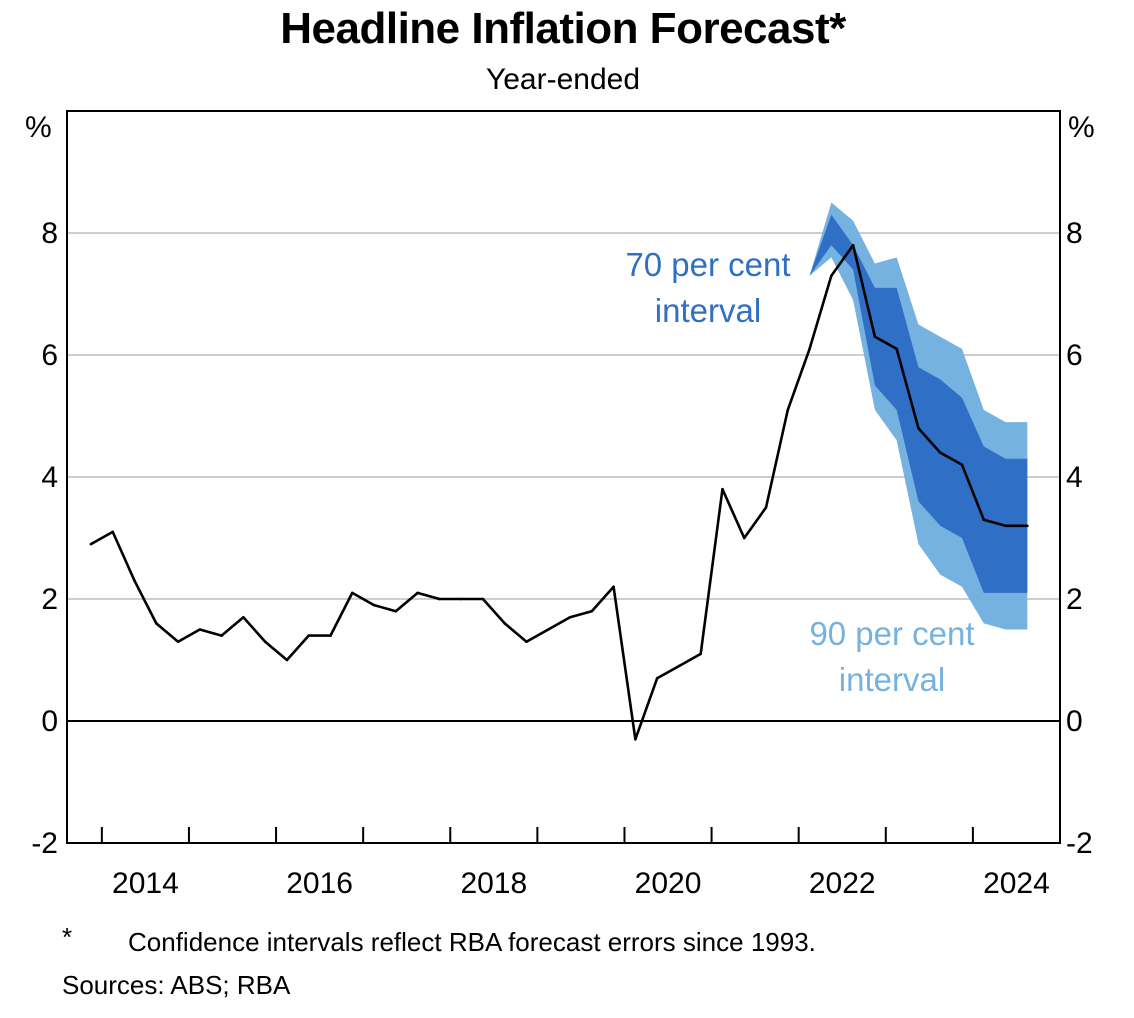  Describe the element at coordinates (707, 264) in the screenshot. I see `annotation-70-per-cent: 70 per cent` at that location.